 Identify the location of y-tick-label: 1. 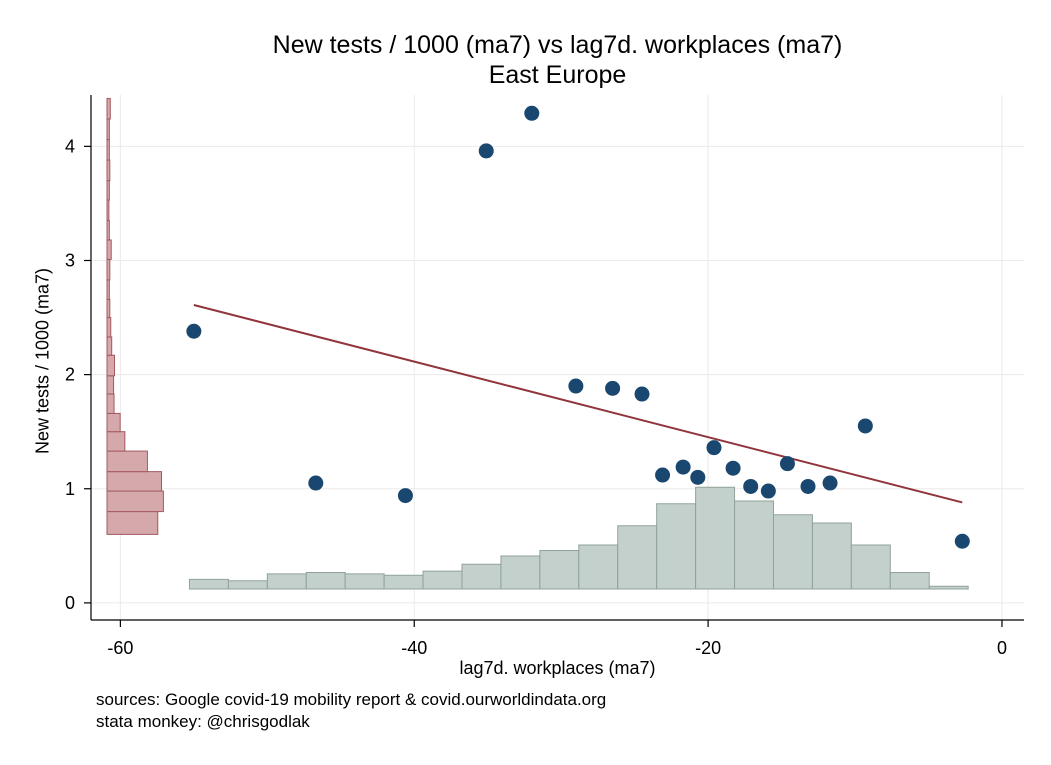
(70, 489).